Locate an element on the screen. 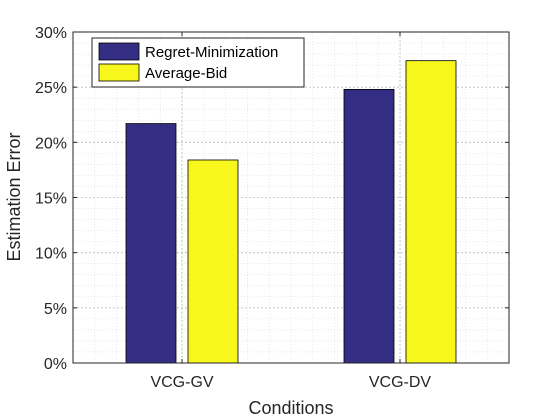 This screenshot has width=560, height=420. bar-regret-minimization-vcg-gv is located at coordinates (151, 243).